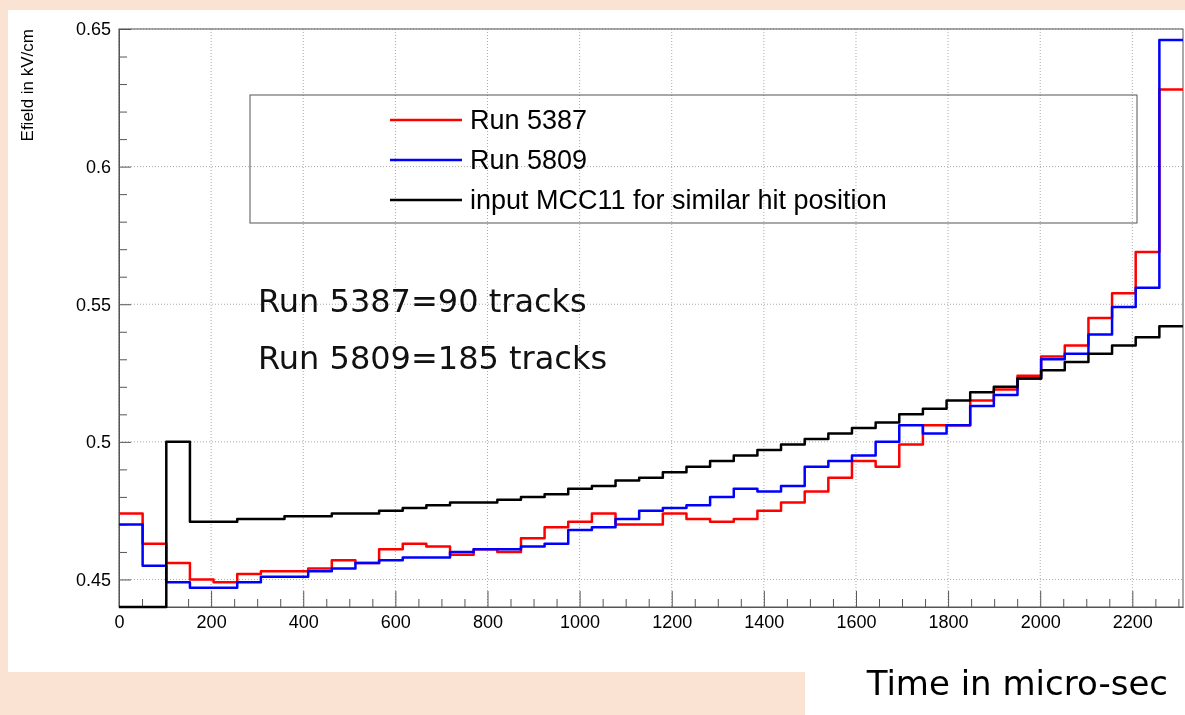  I want to click on x-tick-label: 1800, so click(948, 621).